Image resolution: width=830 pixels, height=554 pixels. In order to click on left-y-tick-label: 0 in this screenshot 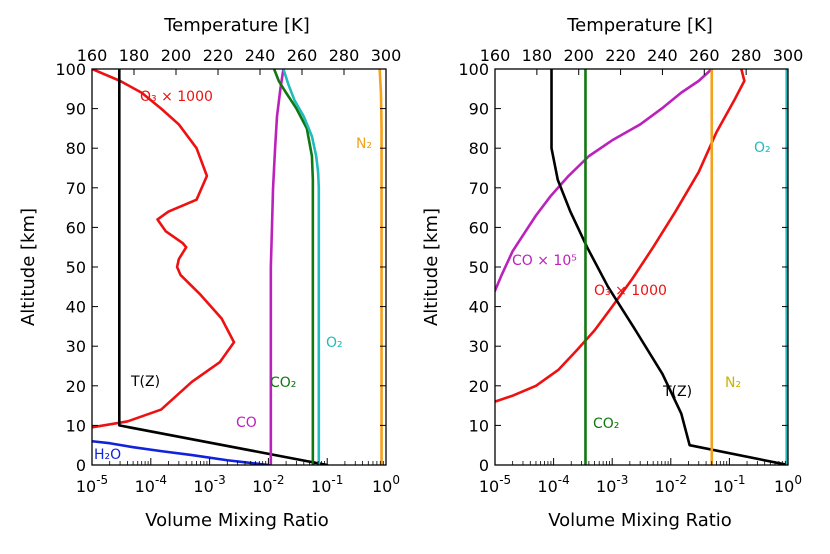, I will do `click(81, 465)`.